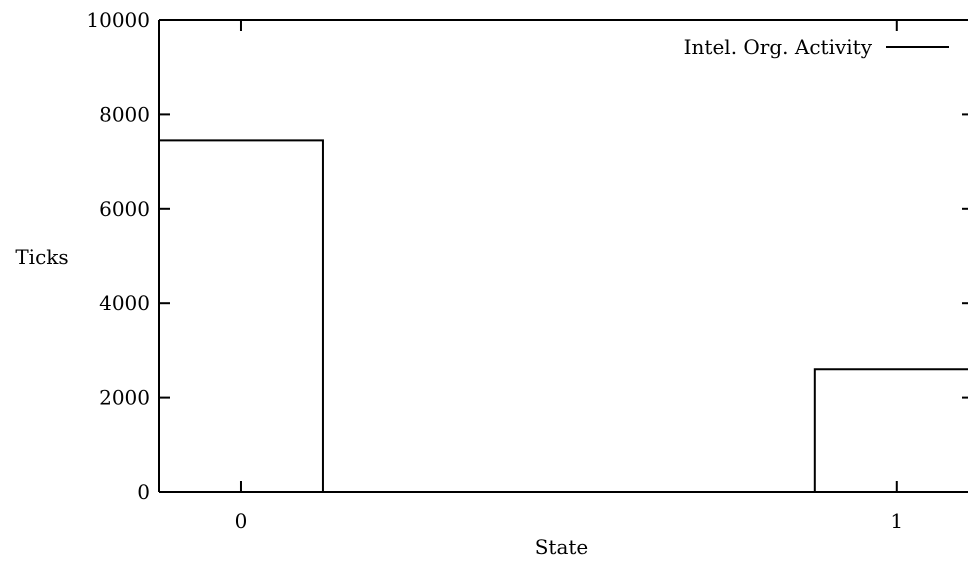 The image size is (969, 568). I want to click on legend-label: Intel. Org. Activity, so click(778, 47).